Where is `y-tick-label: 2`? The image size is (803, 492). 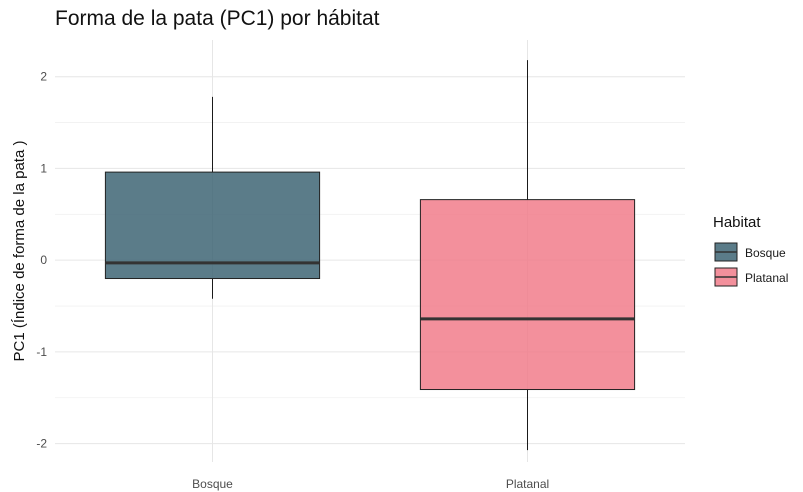
y-tick-label: 2 is located at coordinates (43, 77).